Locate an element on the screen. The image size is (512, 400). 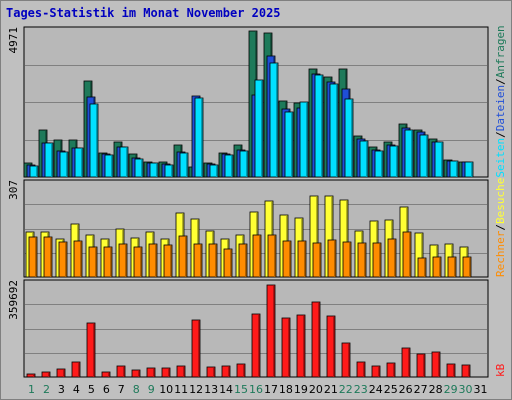
x-tick-label-day-17: 17 is located at coordinates (271, 389).